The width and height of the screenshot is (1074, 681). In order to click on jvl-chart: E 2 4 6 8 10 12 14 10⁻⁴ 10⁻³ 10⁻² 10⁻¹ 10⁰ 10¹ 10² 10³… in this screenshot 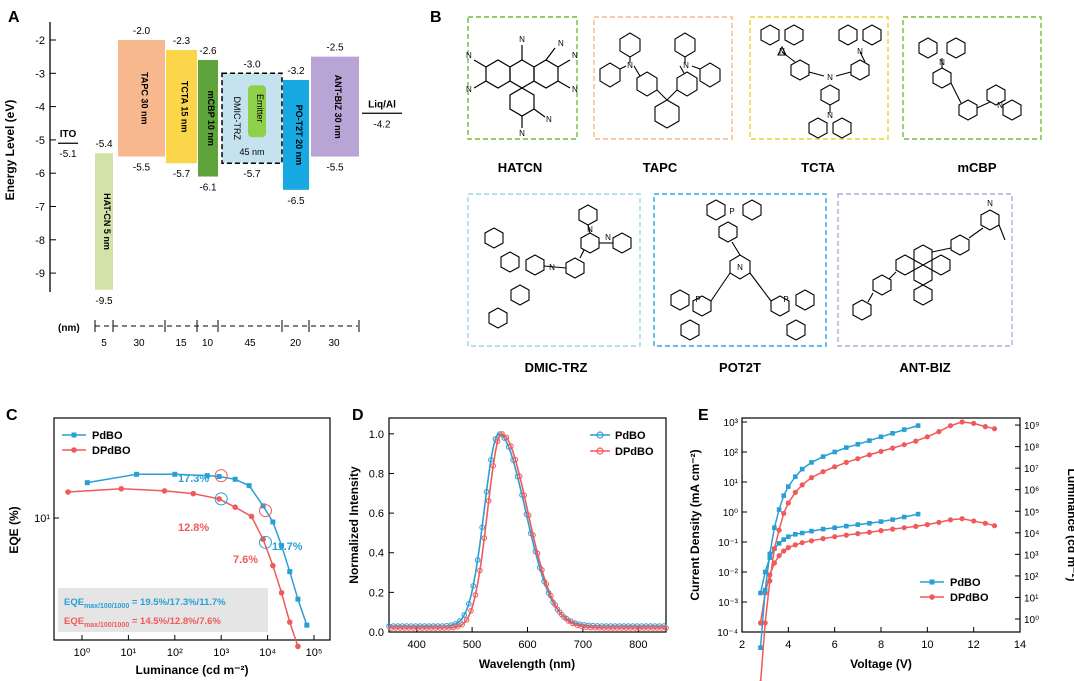, I will do `click(881, 544)`.